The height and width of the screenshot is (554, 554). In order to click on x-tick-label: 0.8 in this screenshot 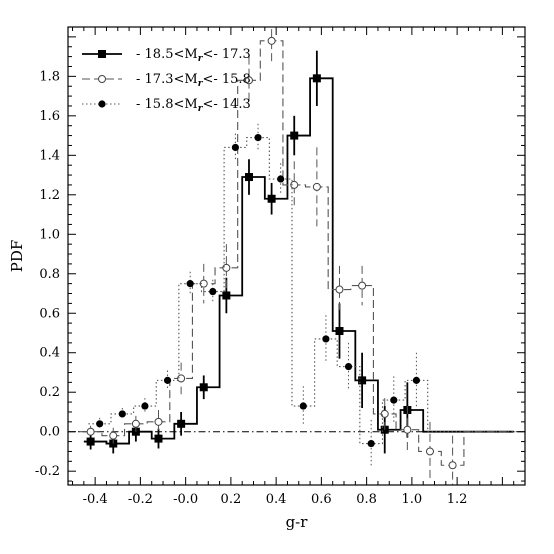, I will do `click(366, 499)`.